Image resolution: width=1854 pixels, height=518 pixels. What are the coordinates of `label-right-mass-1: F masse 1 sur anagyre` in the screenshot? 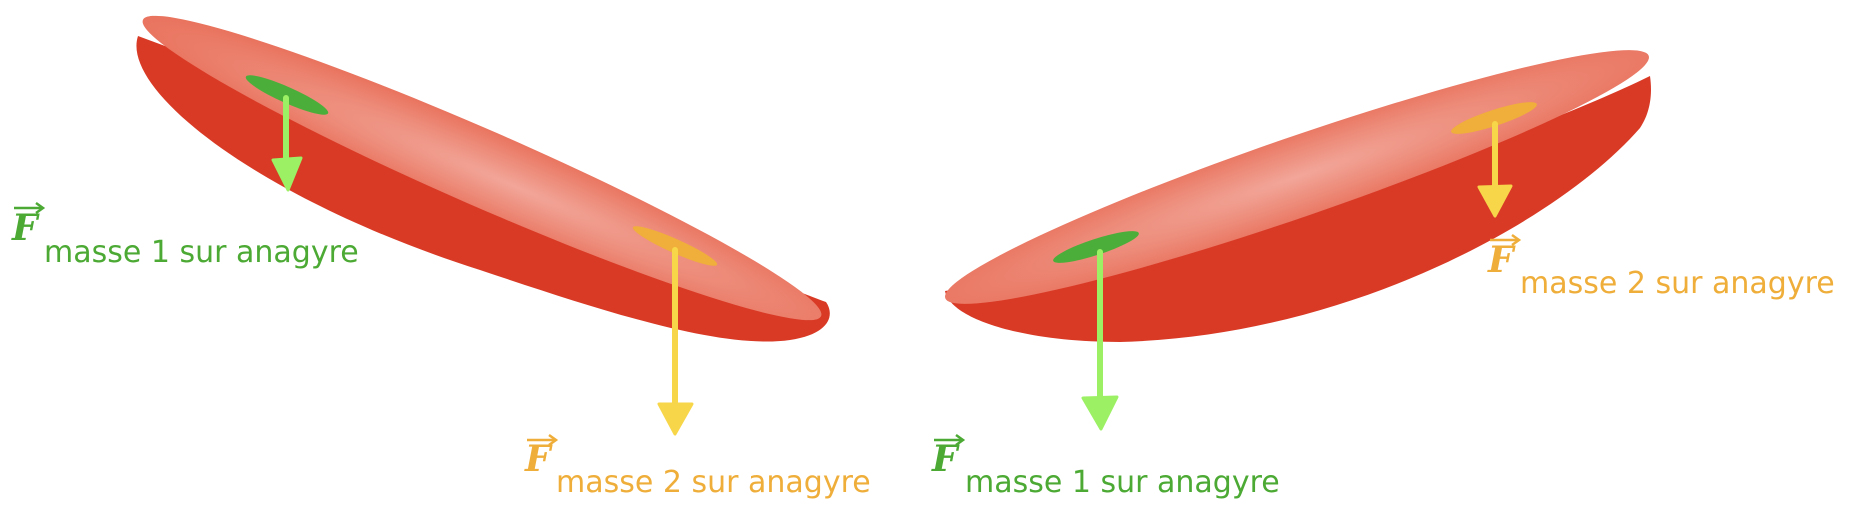 It's located at (1105, 466).